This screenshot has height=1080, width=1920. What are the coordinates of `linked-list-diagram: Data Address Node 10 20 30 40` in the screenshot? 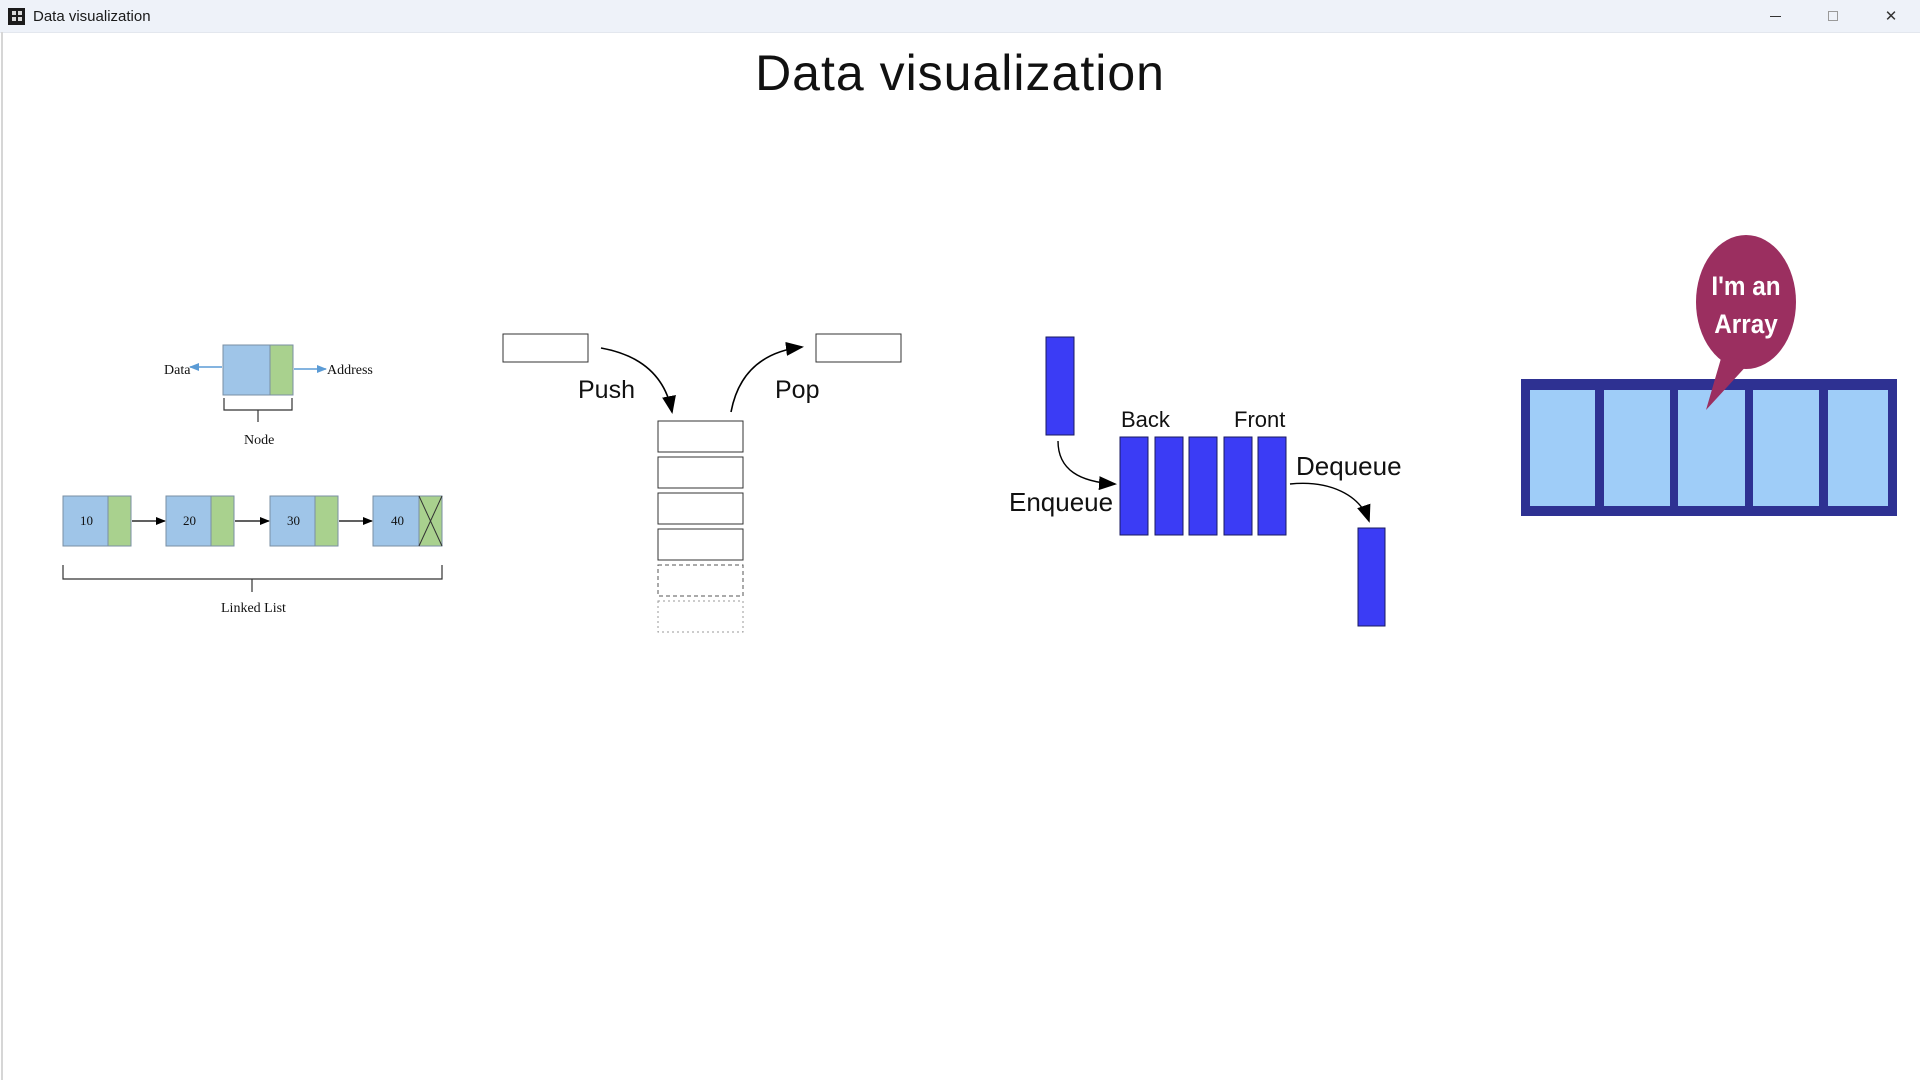 It's located at (252, 480).